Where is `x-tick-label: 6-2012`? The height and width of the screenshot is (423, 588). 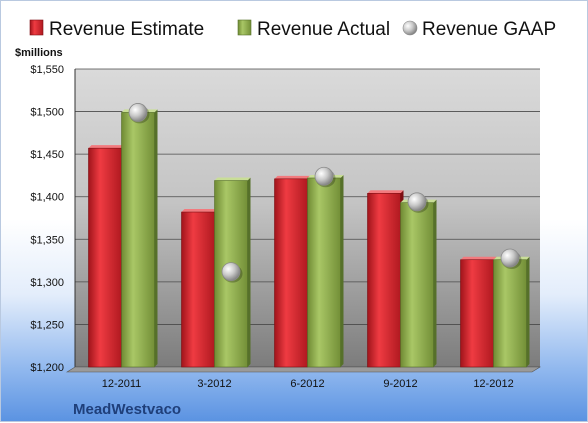
x-tick-label: 6-2012 is located at coordinates (307, 384).